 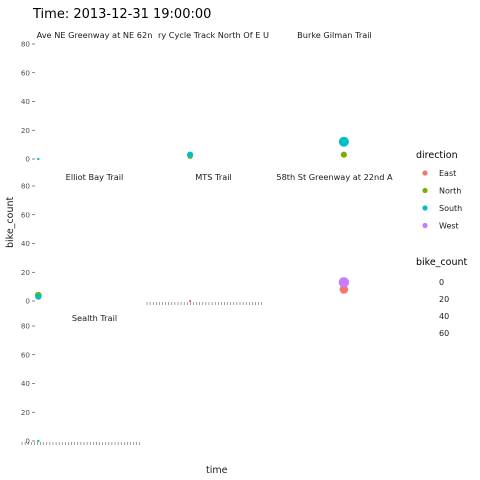 I want to click on facet-panel: Elliot Bay Trail 0 20 40 60 80, so click(x=72, y=239).